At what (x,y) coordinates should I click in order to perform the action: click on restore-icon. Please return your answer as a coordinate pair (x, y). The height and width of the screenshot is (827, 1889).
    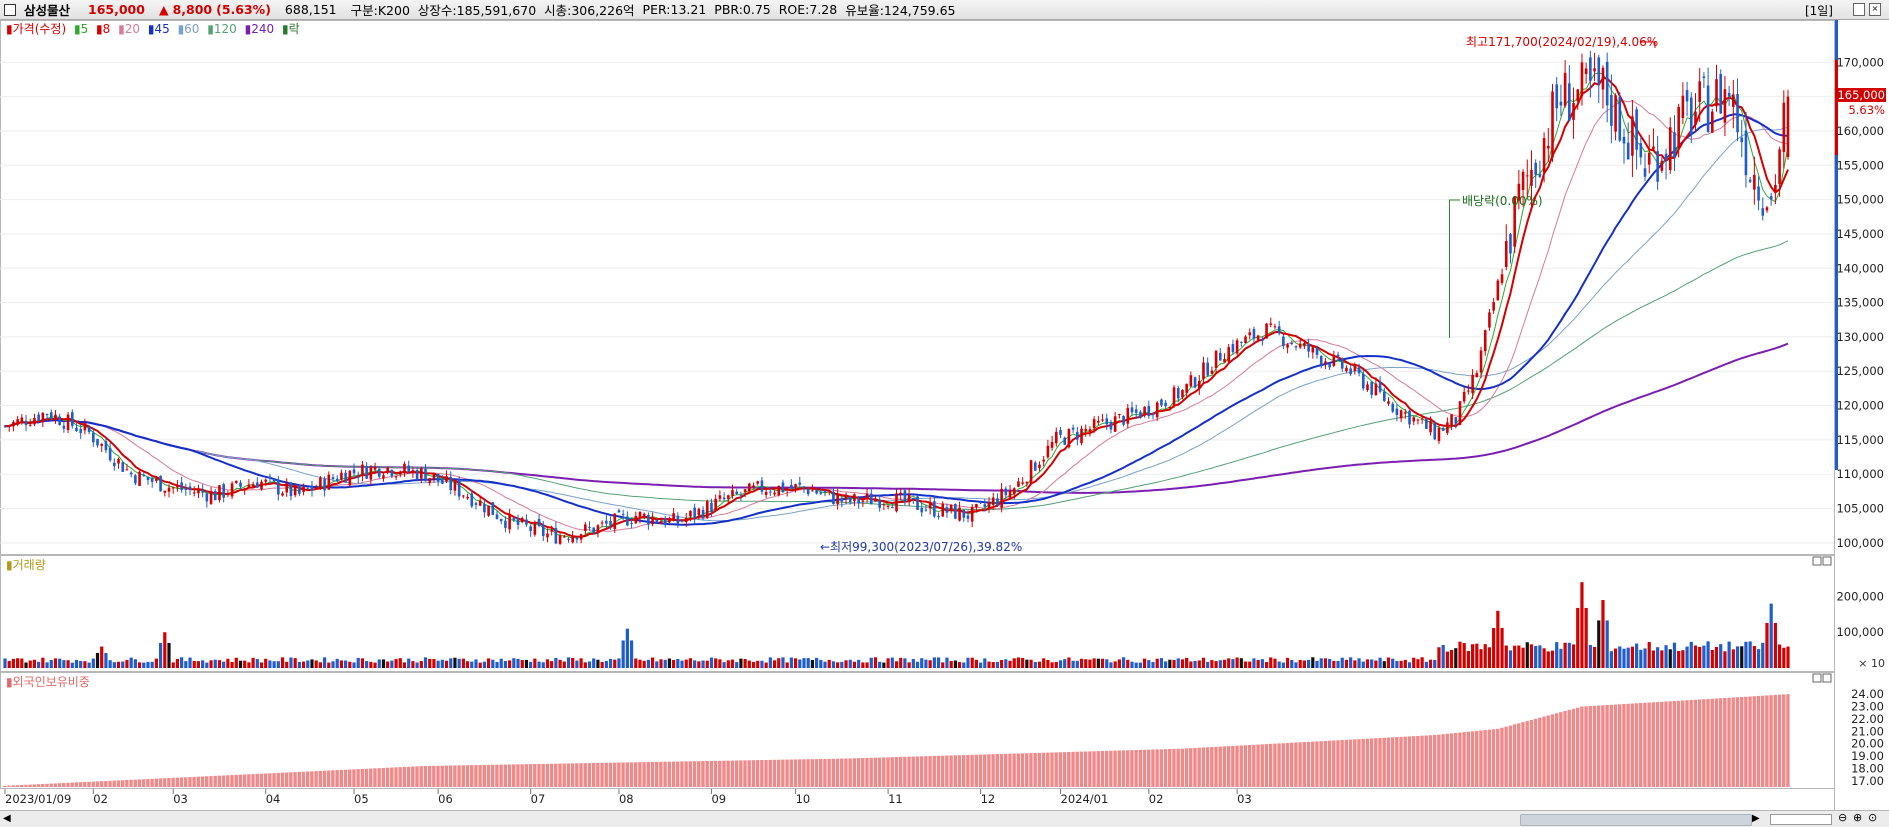
    Looking at the image, I should click on (1859, 9).